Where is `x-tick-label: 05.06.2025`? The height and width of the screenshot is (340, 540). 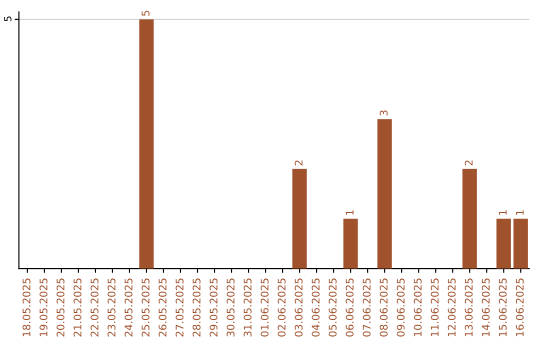
x-tick-label: 05.06.2025 is located at coordinates (332, 307).